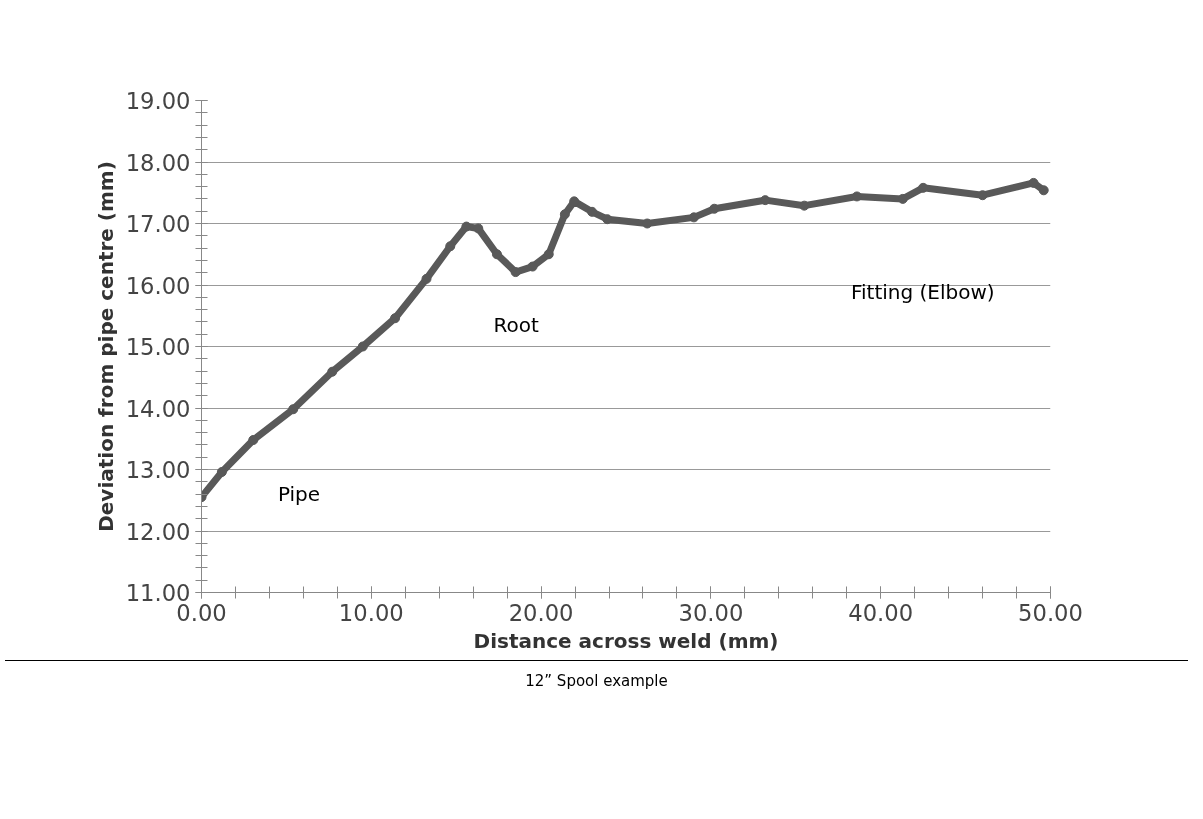  What do you see at coordinates (158, 224) in the screenshot?
I see `y-tick-label: 17.00` at bounding box center [158, 224].